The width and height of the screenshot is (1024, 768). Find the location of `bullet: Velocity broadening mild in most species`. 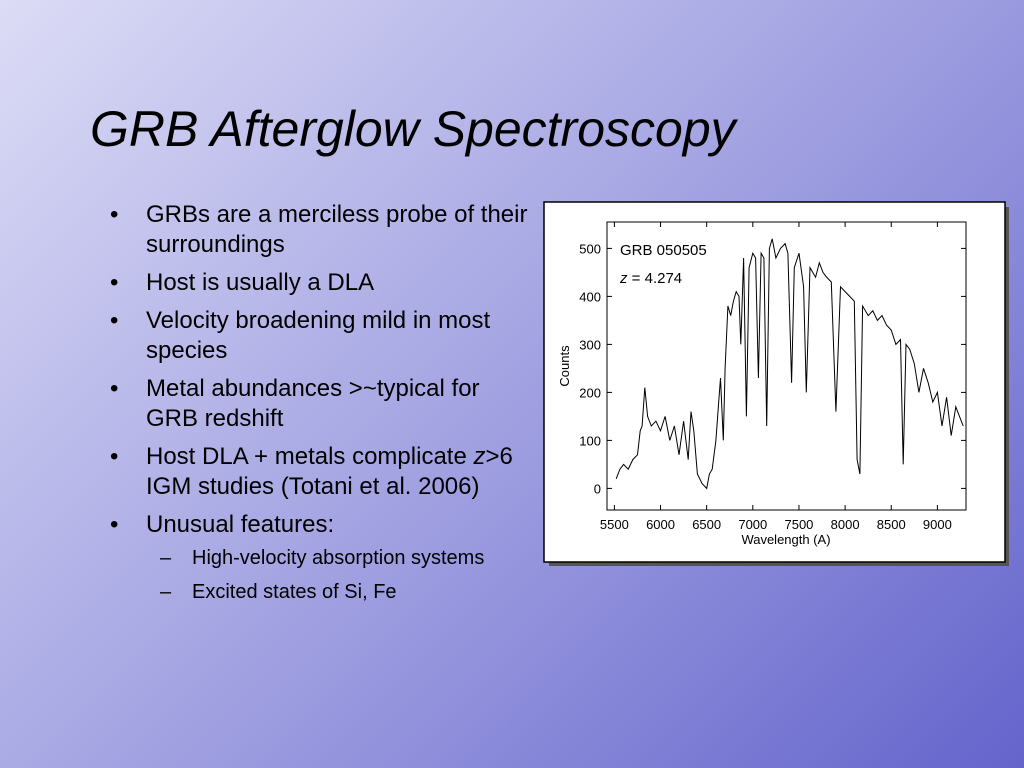

bullet: Velocity broadening mild in most species is located at coordinates (320, 336).